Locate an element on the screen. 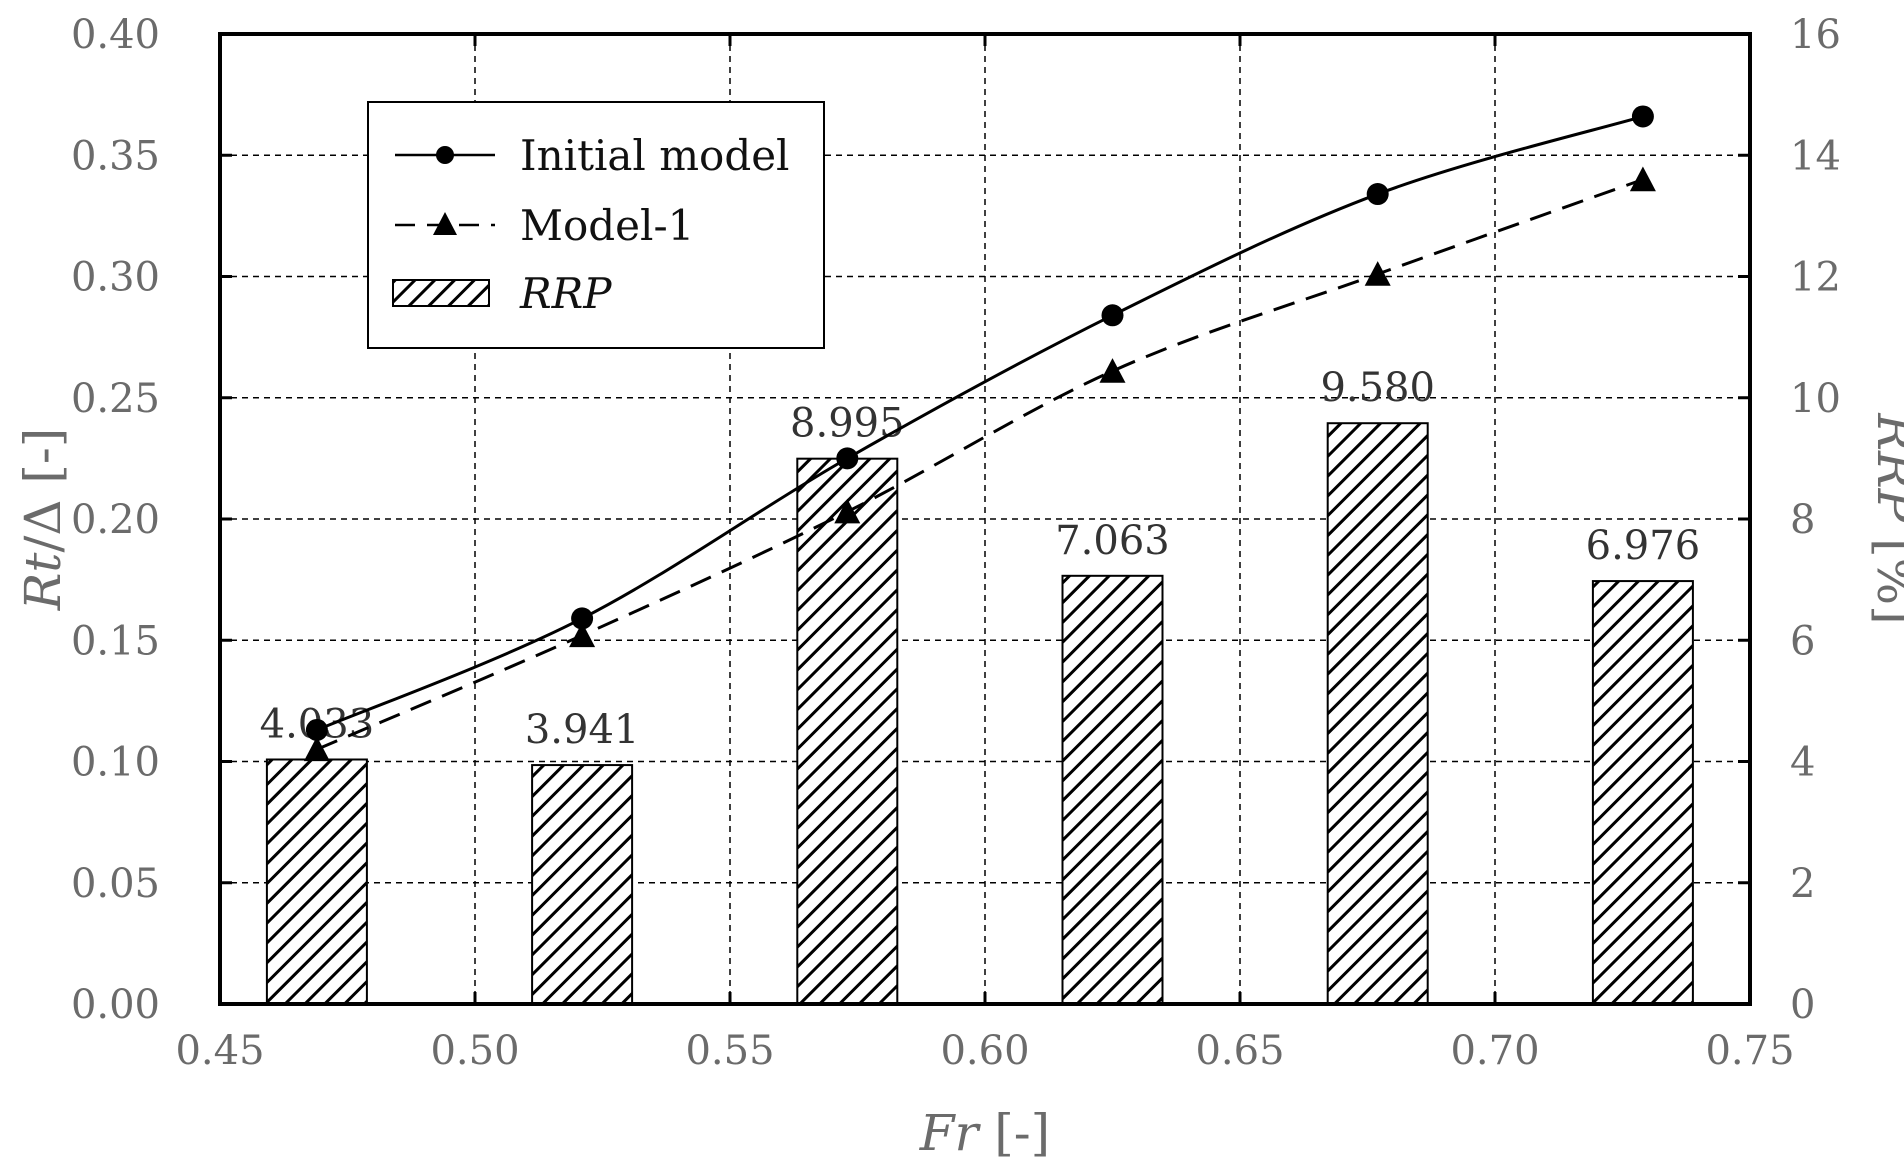  x-tick-label: 0.55 is located at coordinates (729, 1051).